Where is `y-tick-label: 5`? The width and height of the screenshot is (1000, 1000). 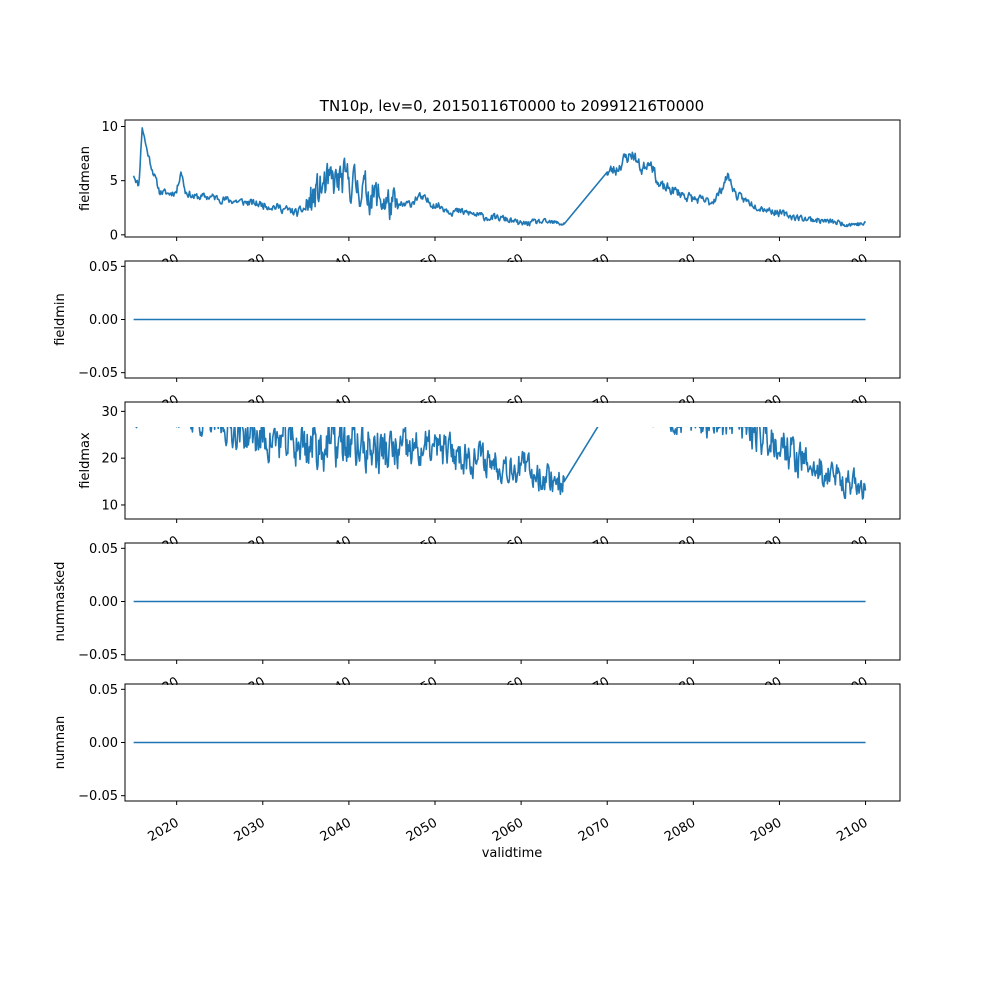
y-tick-label: 5 is located at coordinates (114, 181).